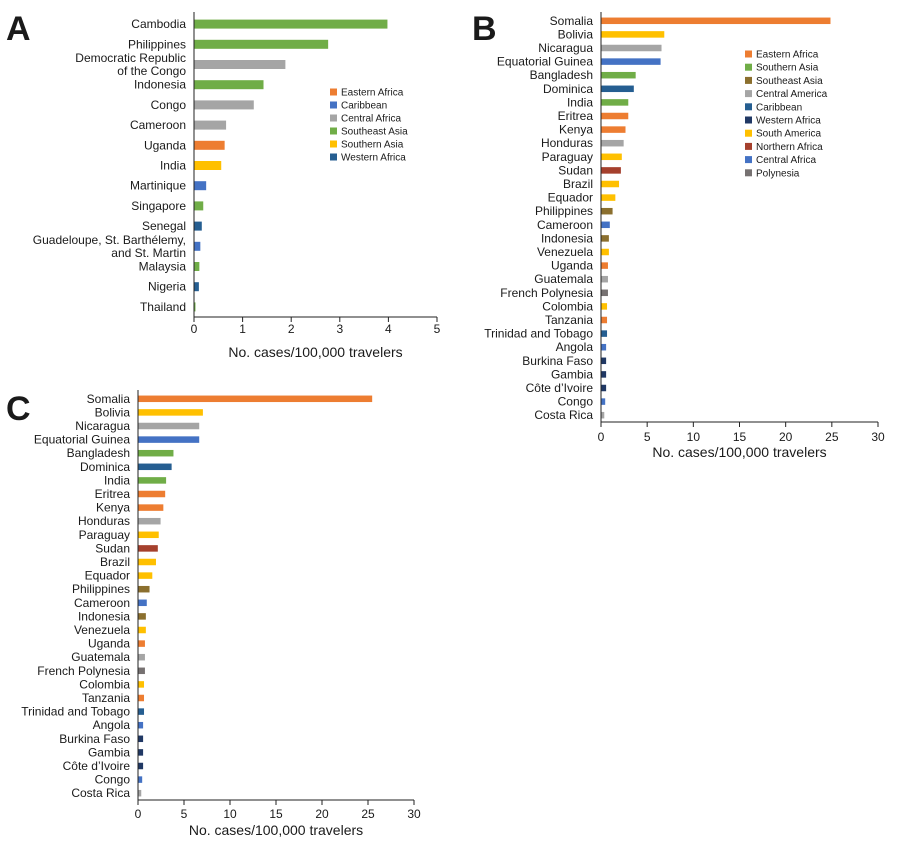 The height and width of the screenshot is (858, 900). What do you see at coordinates (633, 34) in the screenshot?
I see `bar-bolivia` at bounding box center [633, 34].